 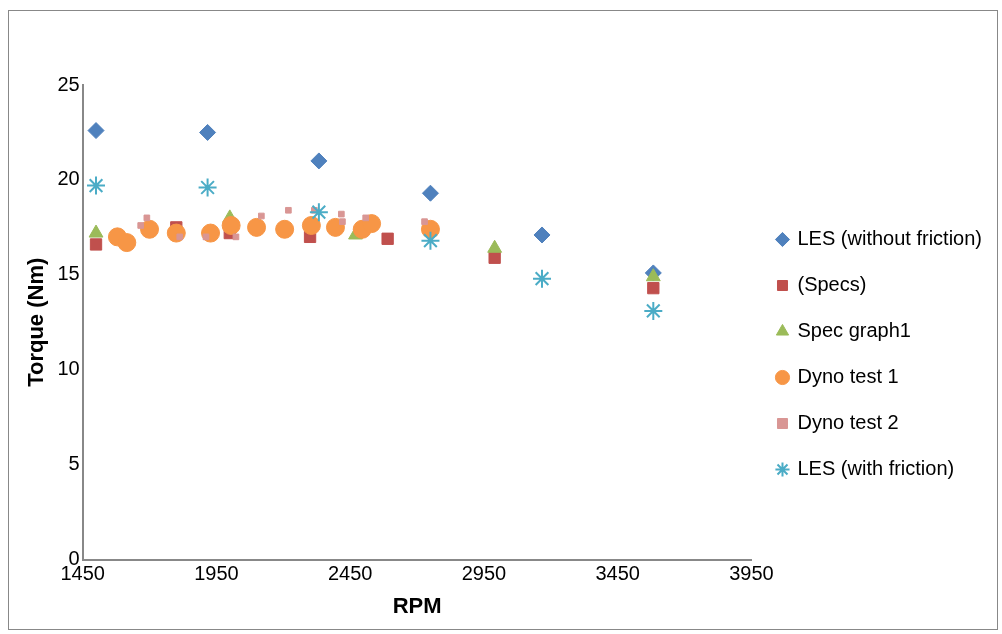 What do you see at coordinates (68, 368) in the screenshot?
I see `y-tick-label: 10` at bounding box center [68, 368].